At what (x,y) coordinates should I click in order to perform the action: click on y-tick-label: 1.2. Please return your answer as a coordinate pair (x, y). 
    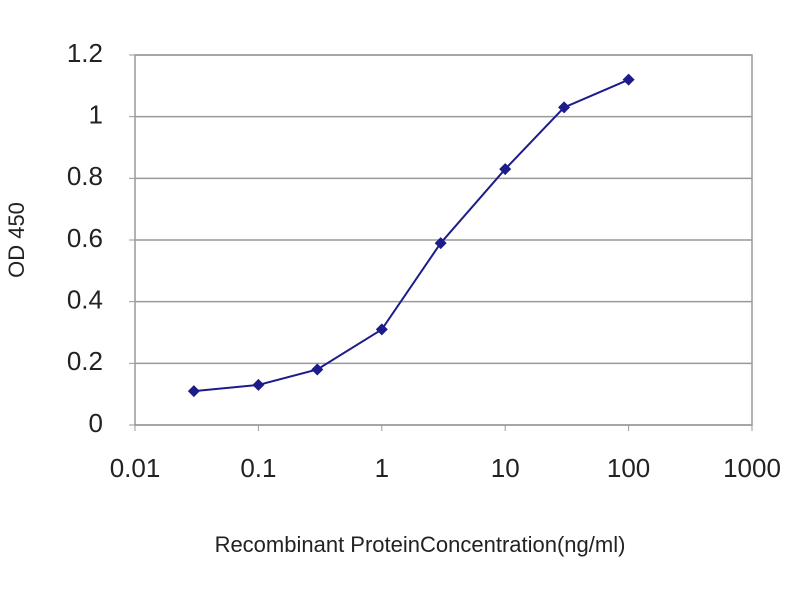
    Looking at the image, I should click on (85, 53).